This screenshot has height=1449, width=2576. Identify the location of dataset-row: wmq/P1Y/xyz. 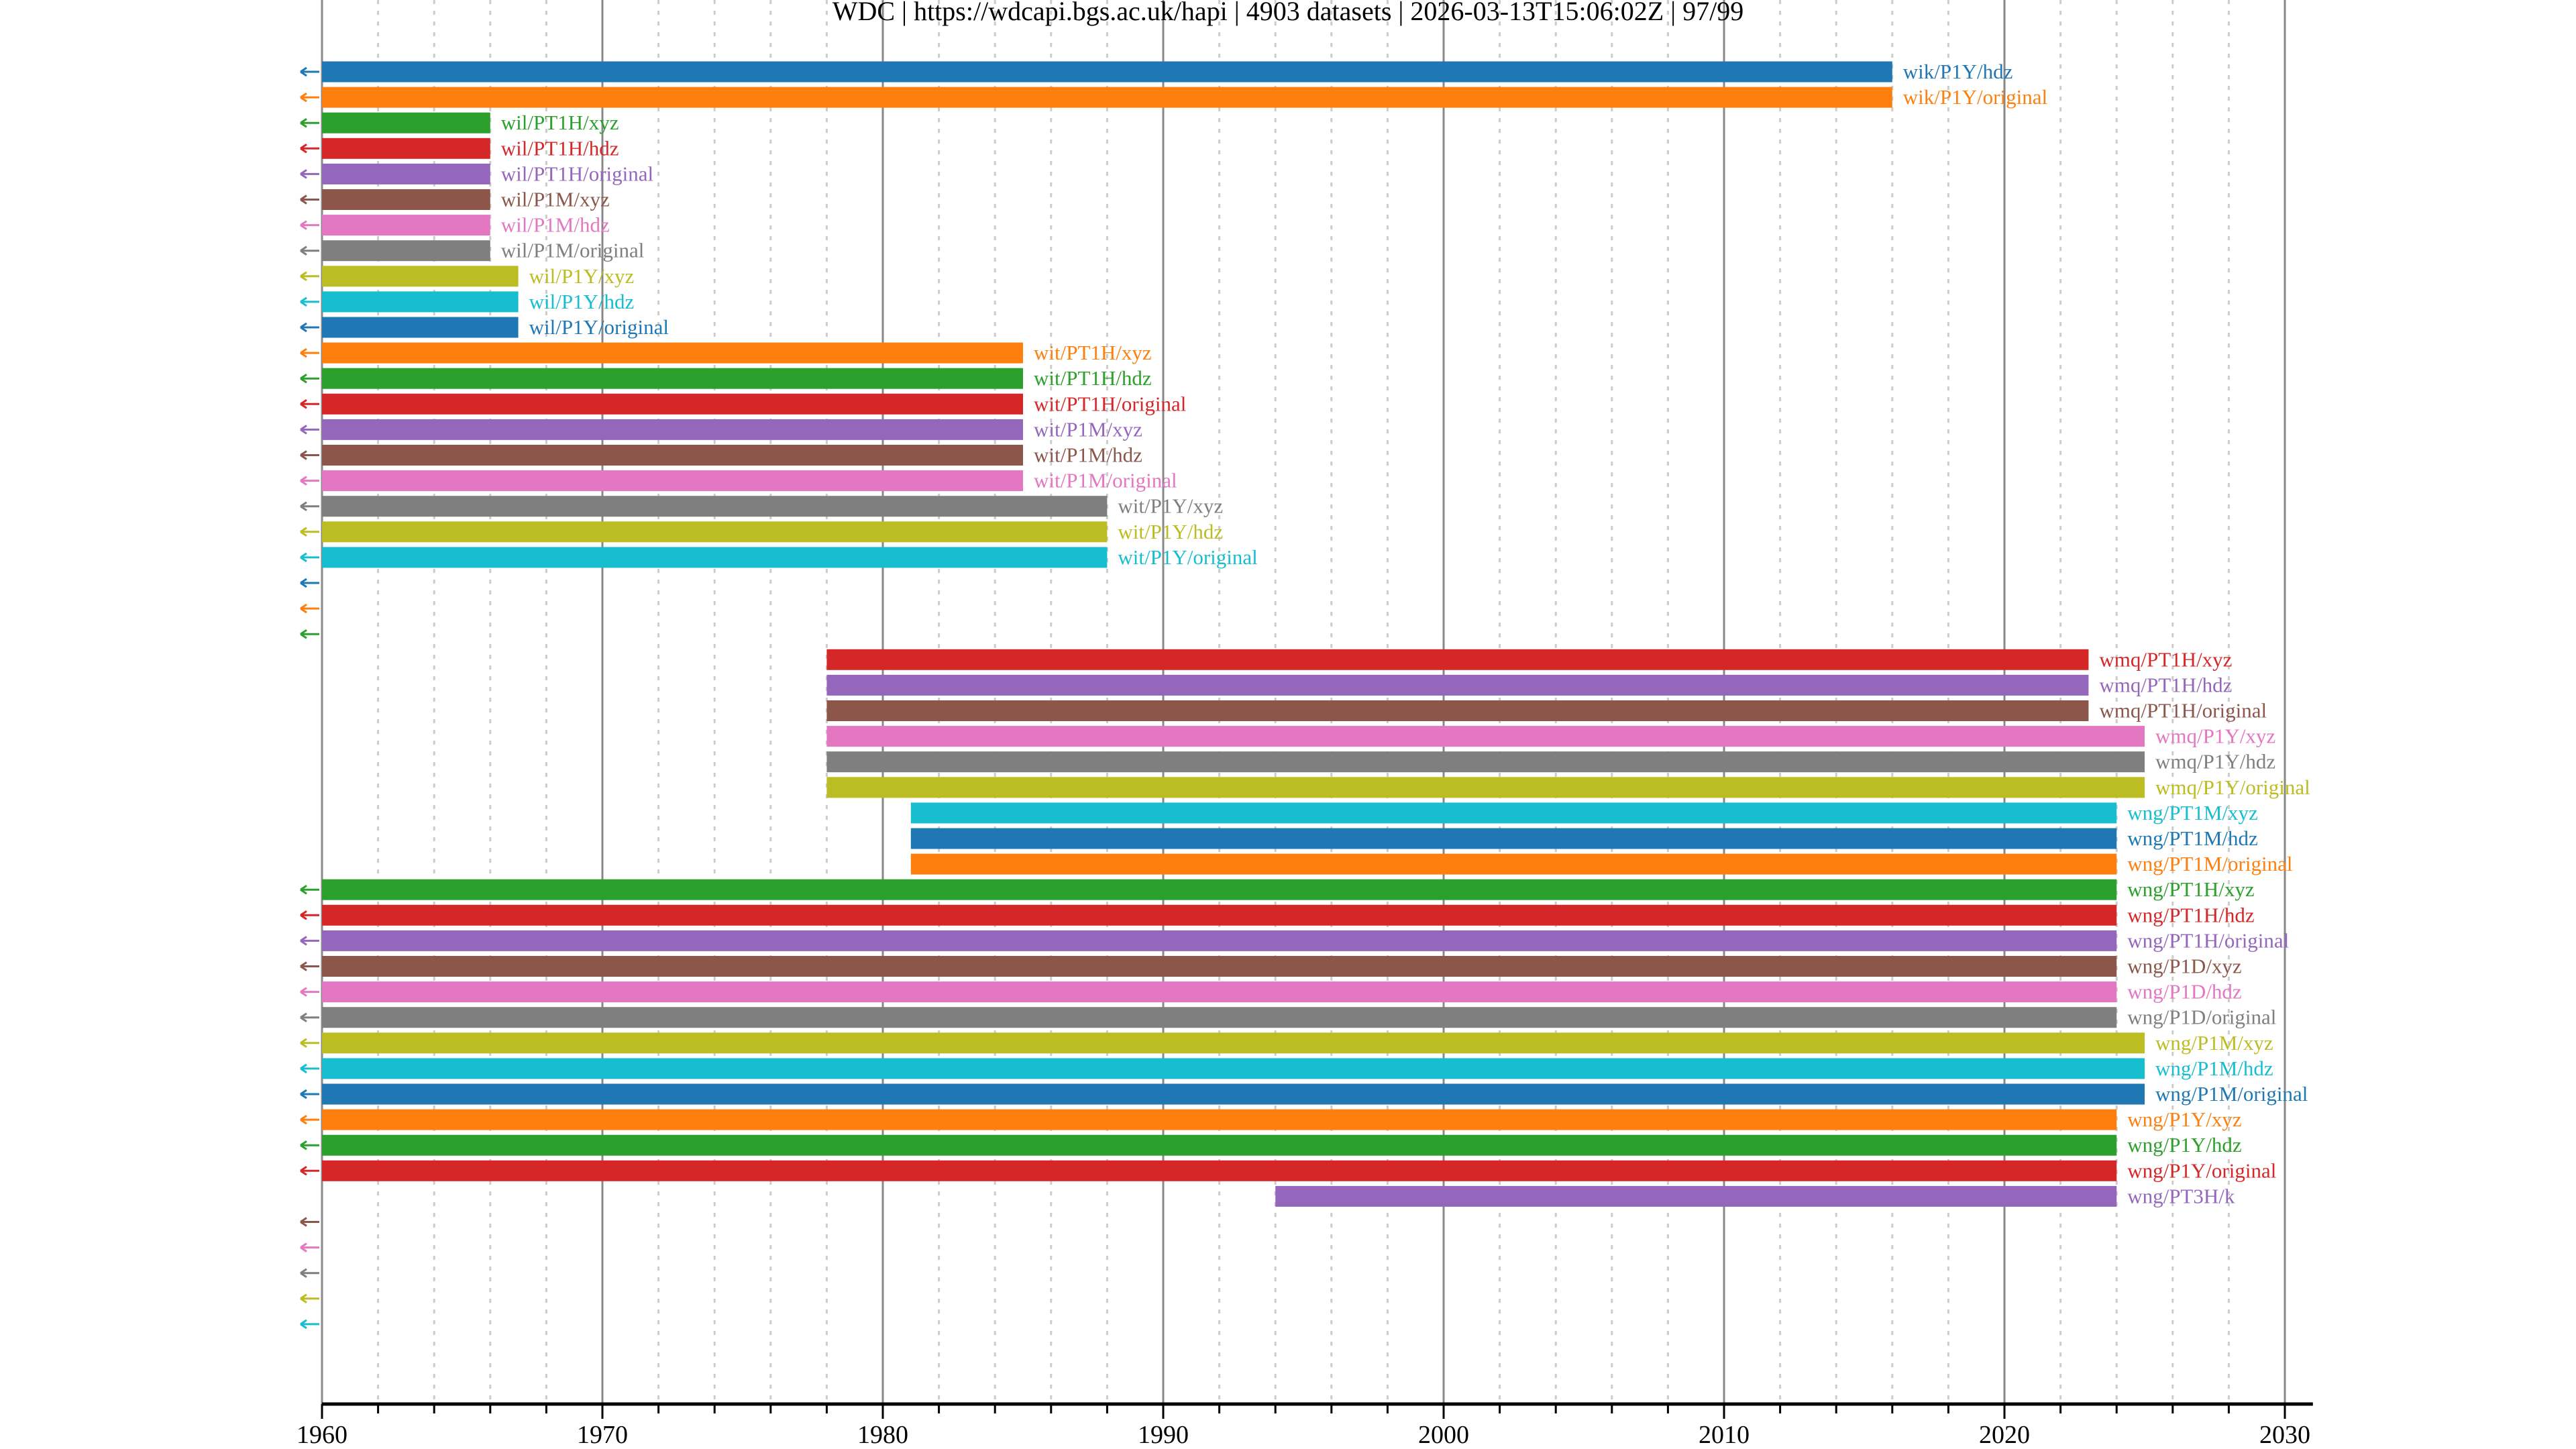
(1550, 736).